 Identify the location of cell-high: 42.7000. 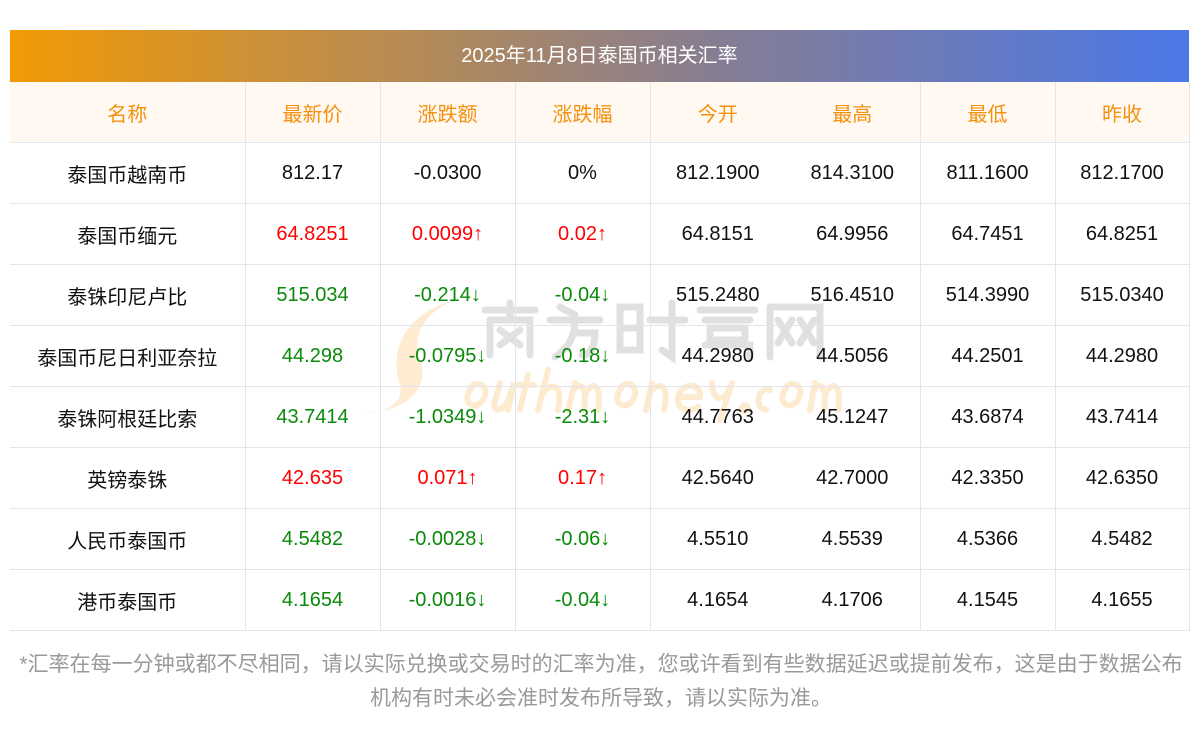
(853, 478).